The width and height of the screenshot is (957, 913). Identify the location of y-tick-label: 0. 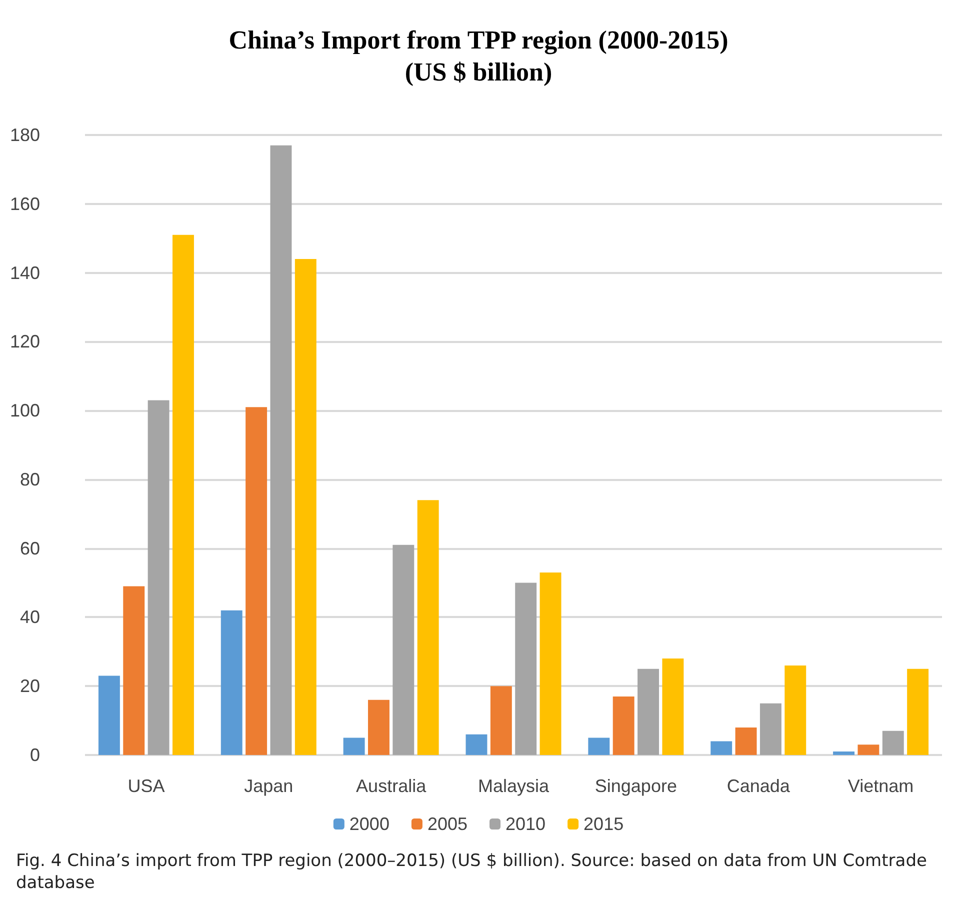
(35, 755).